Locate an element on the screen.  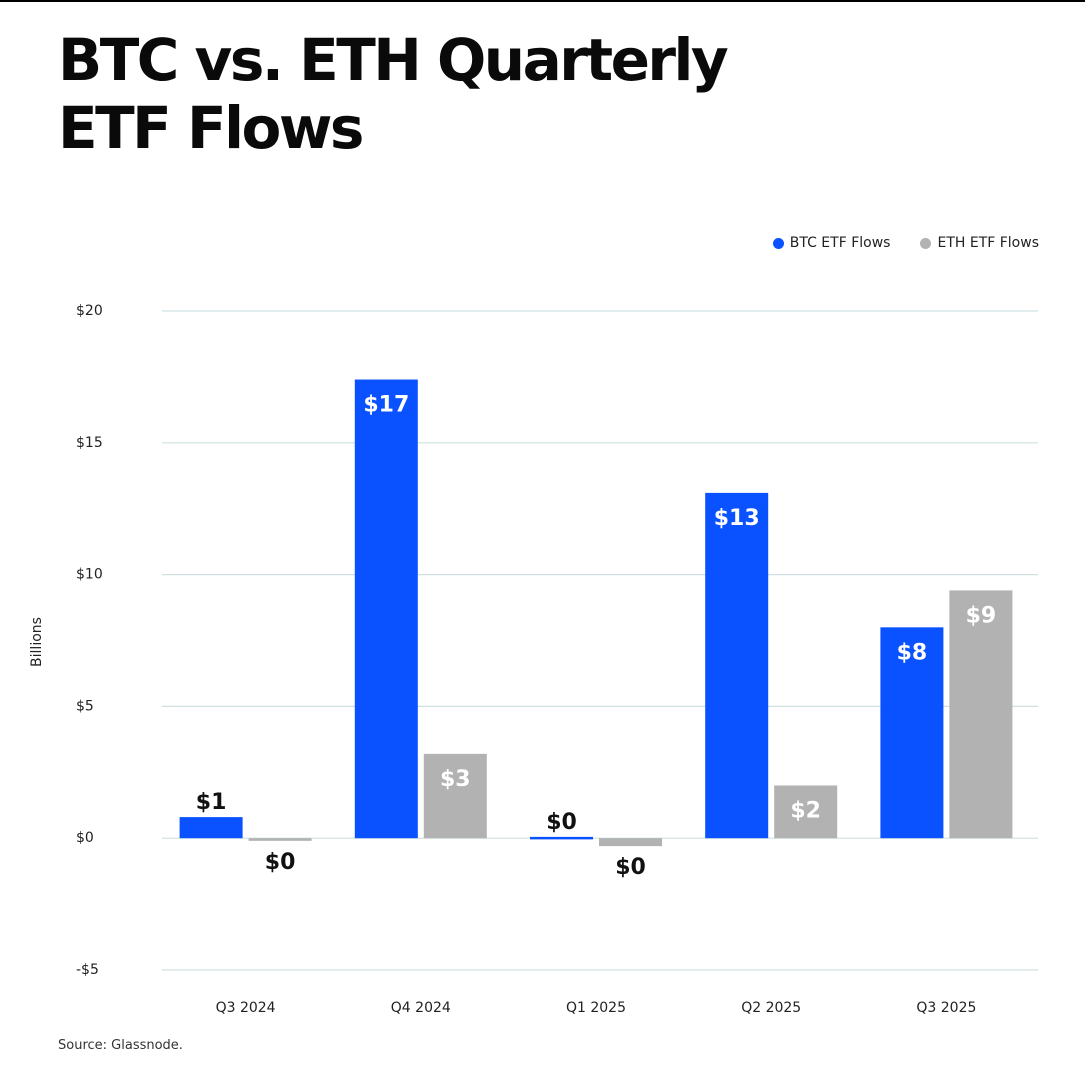
chart-title: BTC vs. ETH Quarterly ETF Flows is located at coordinates (508, 94).